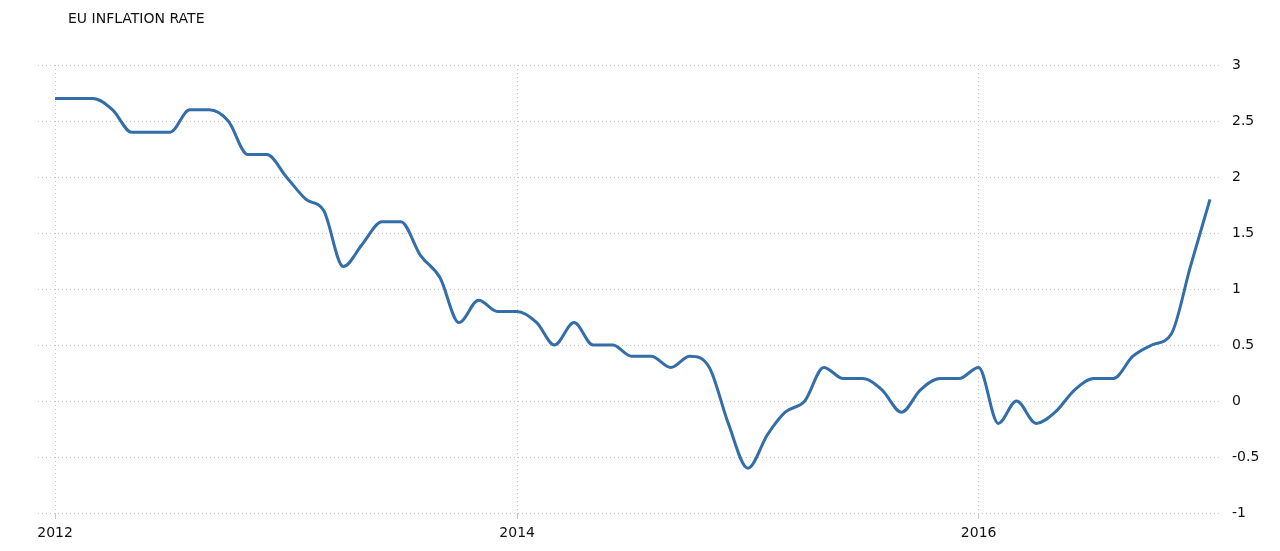 Image resolution: width=1280 pixels, height=551 pixels. I want to click on y-tick-label: 0, so click(1236, 399).